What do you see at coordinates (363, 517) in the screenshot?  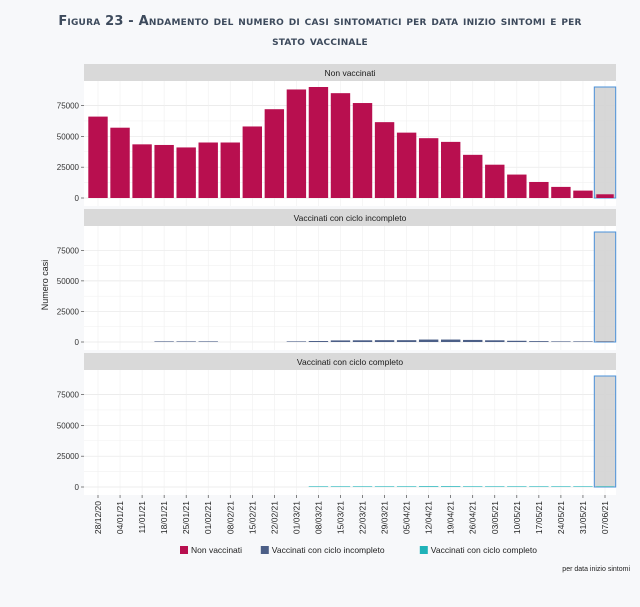 I see `x-tick-label: 22/03/21` at bounding box center [363, 517].